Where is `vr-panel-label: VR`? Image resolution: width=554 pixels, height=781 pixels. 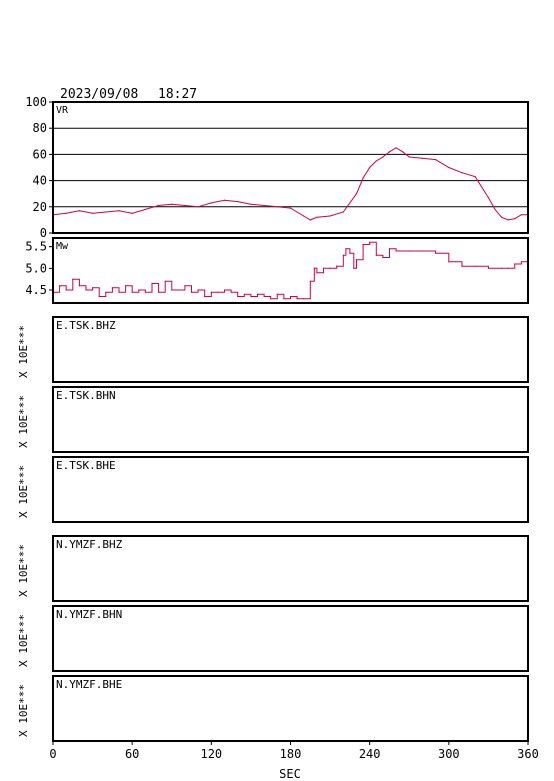 vr-panel-label: VR is located at coordinates (62, 110).